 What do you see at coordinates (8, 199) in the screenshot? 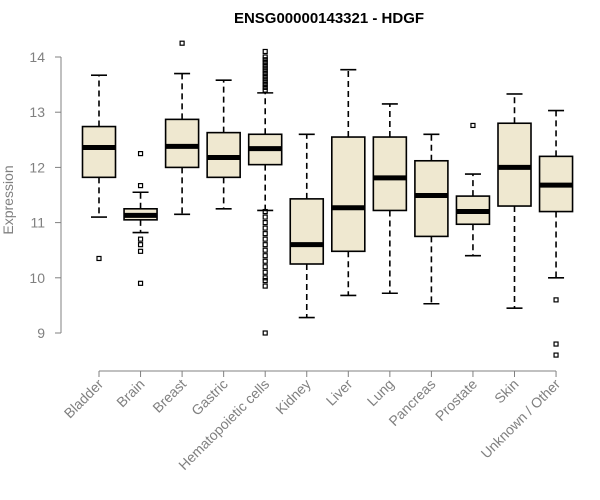
I see `y-axis-label: Expression` at bounding box center [8, 199].